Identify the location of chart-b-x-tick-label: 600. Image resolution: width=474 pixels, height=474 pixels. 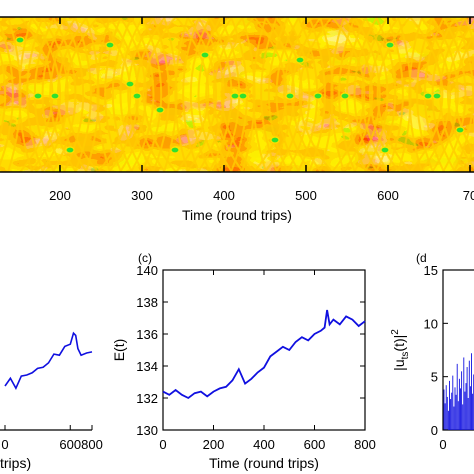
(70, 444).